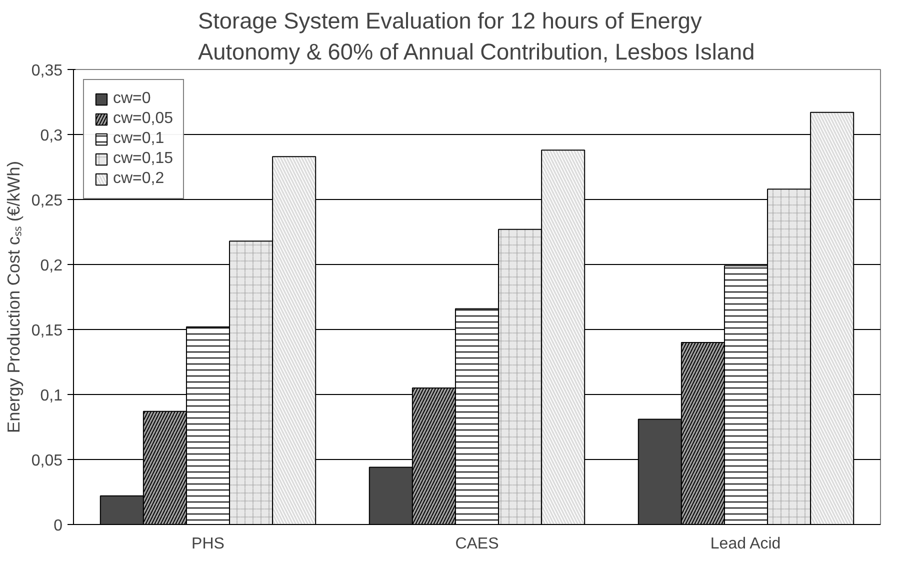 This screenshot has height=561, width=906. Describe the element at coordinates (138, 139) in the screenshot. I see `legend-label: cw=0,1` at that location.